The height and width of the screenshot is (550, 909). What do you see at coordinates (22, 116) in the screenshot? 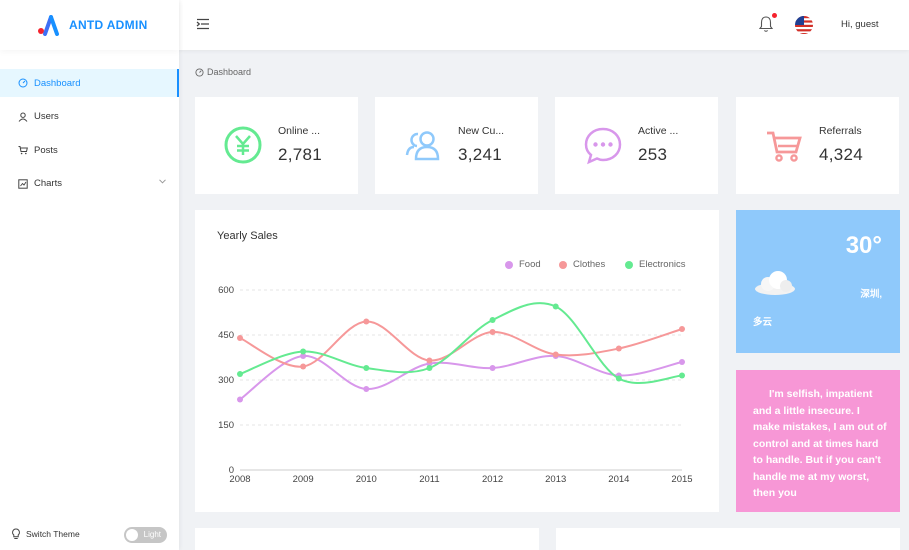
I see `user-icon` at bounding box center [22, 116].